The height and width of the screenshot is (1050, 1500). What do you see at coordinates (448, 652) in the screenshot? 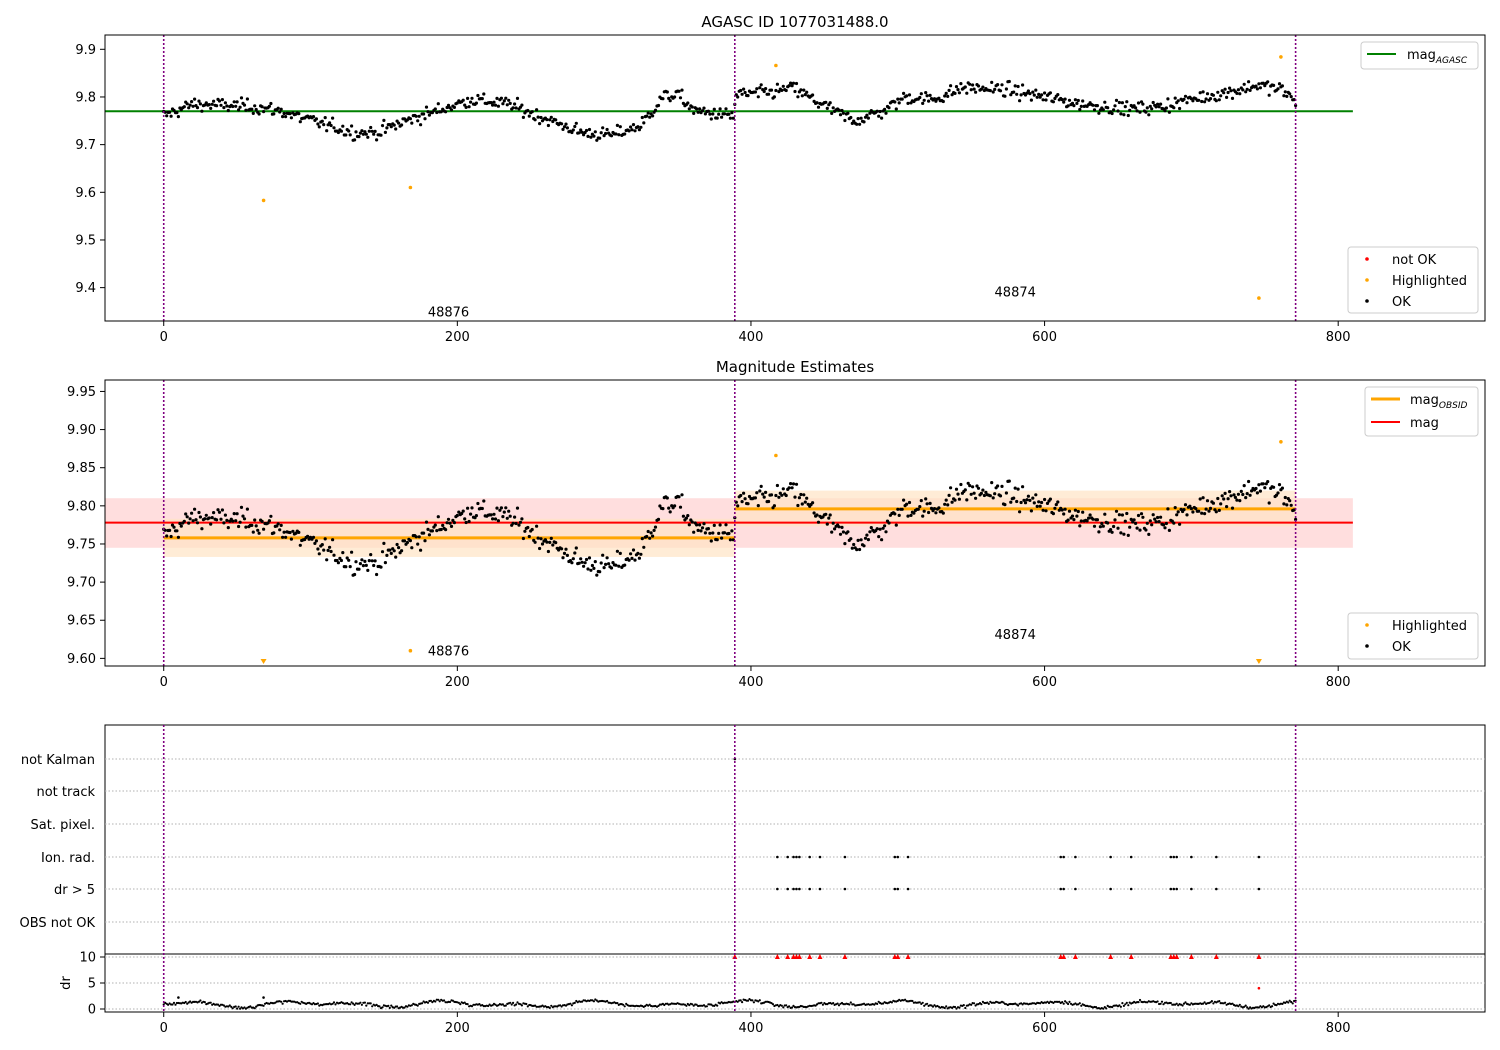
I see `obsid-label: 48876` at bounding box center [448, 652].